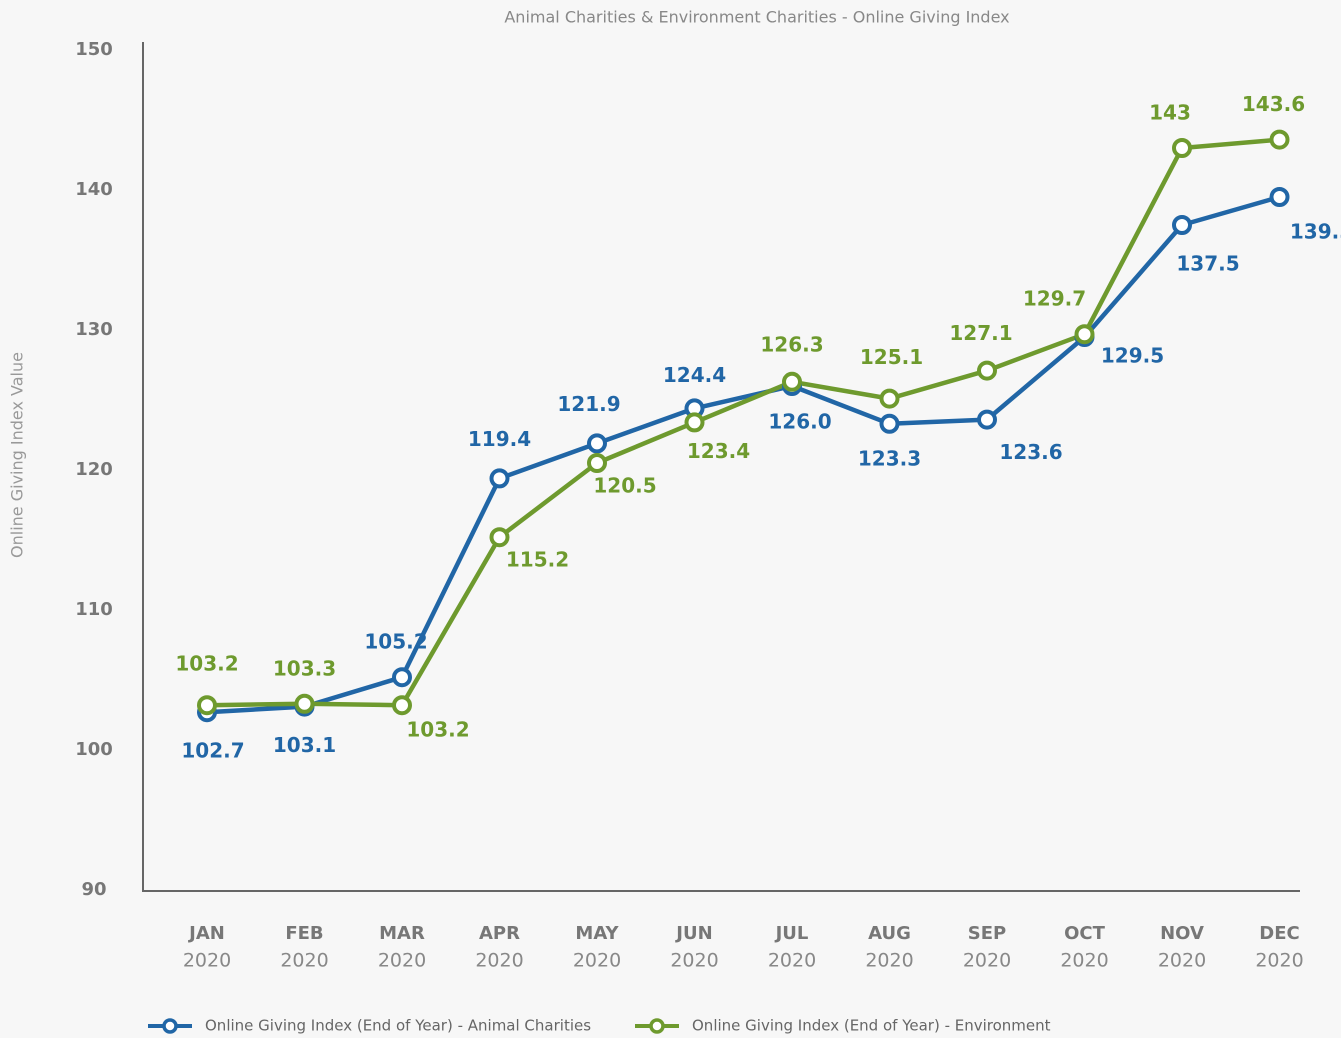  What do you see at coordinates (1085, 933) in the screenshot?
I see `x-tick-label: OCT` at bounding box center [1085, 933].